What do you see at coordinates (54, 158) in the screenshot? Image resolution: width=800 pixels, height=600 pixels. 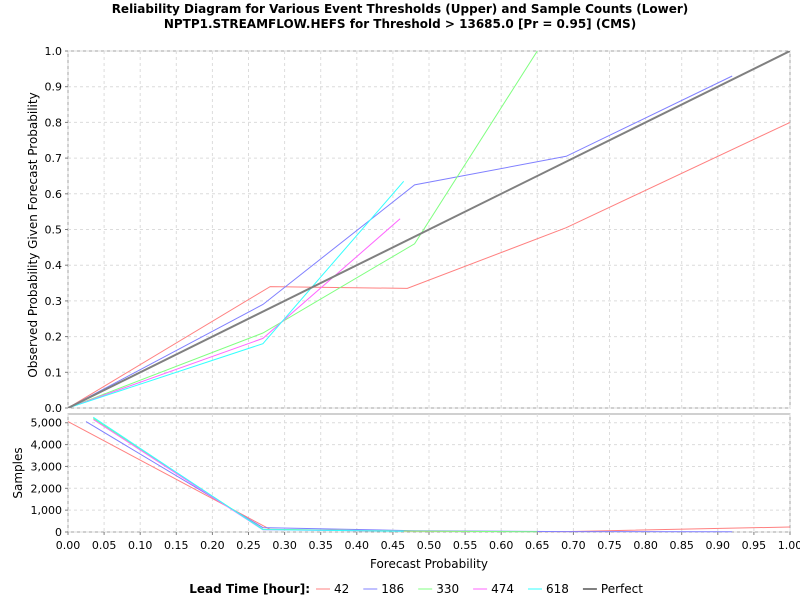 I see `upper-y-tick-label: 0.7` at bounding box center [54, 158].